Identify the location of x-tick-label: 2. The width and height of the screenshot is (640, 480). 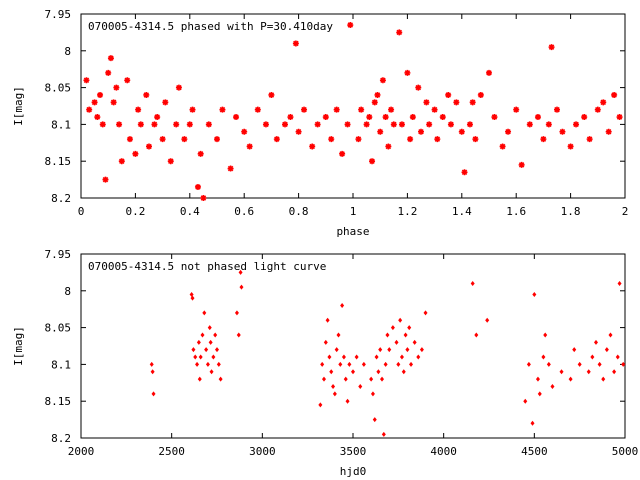
(625, 211).